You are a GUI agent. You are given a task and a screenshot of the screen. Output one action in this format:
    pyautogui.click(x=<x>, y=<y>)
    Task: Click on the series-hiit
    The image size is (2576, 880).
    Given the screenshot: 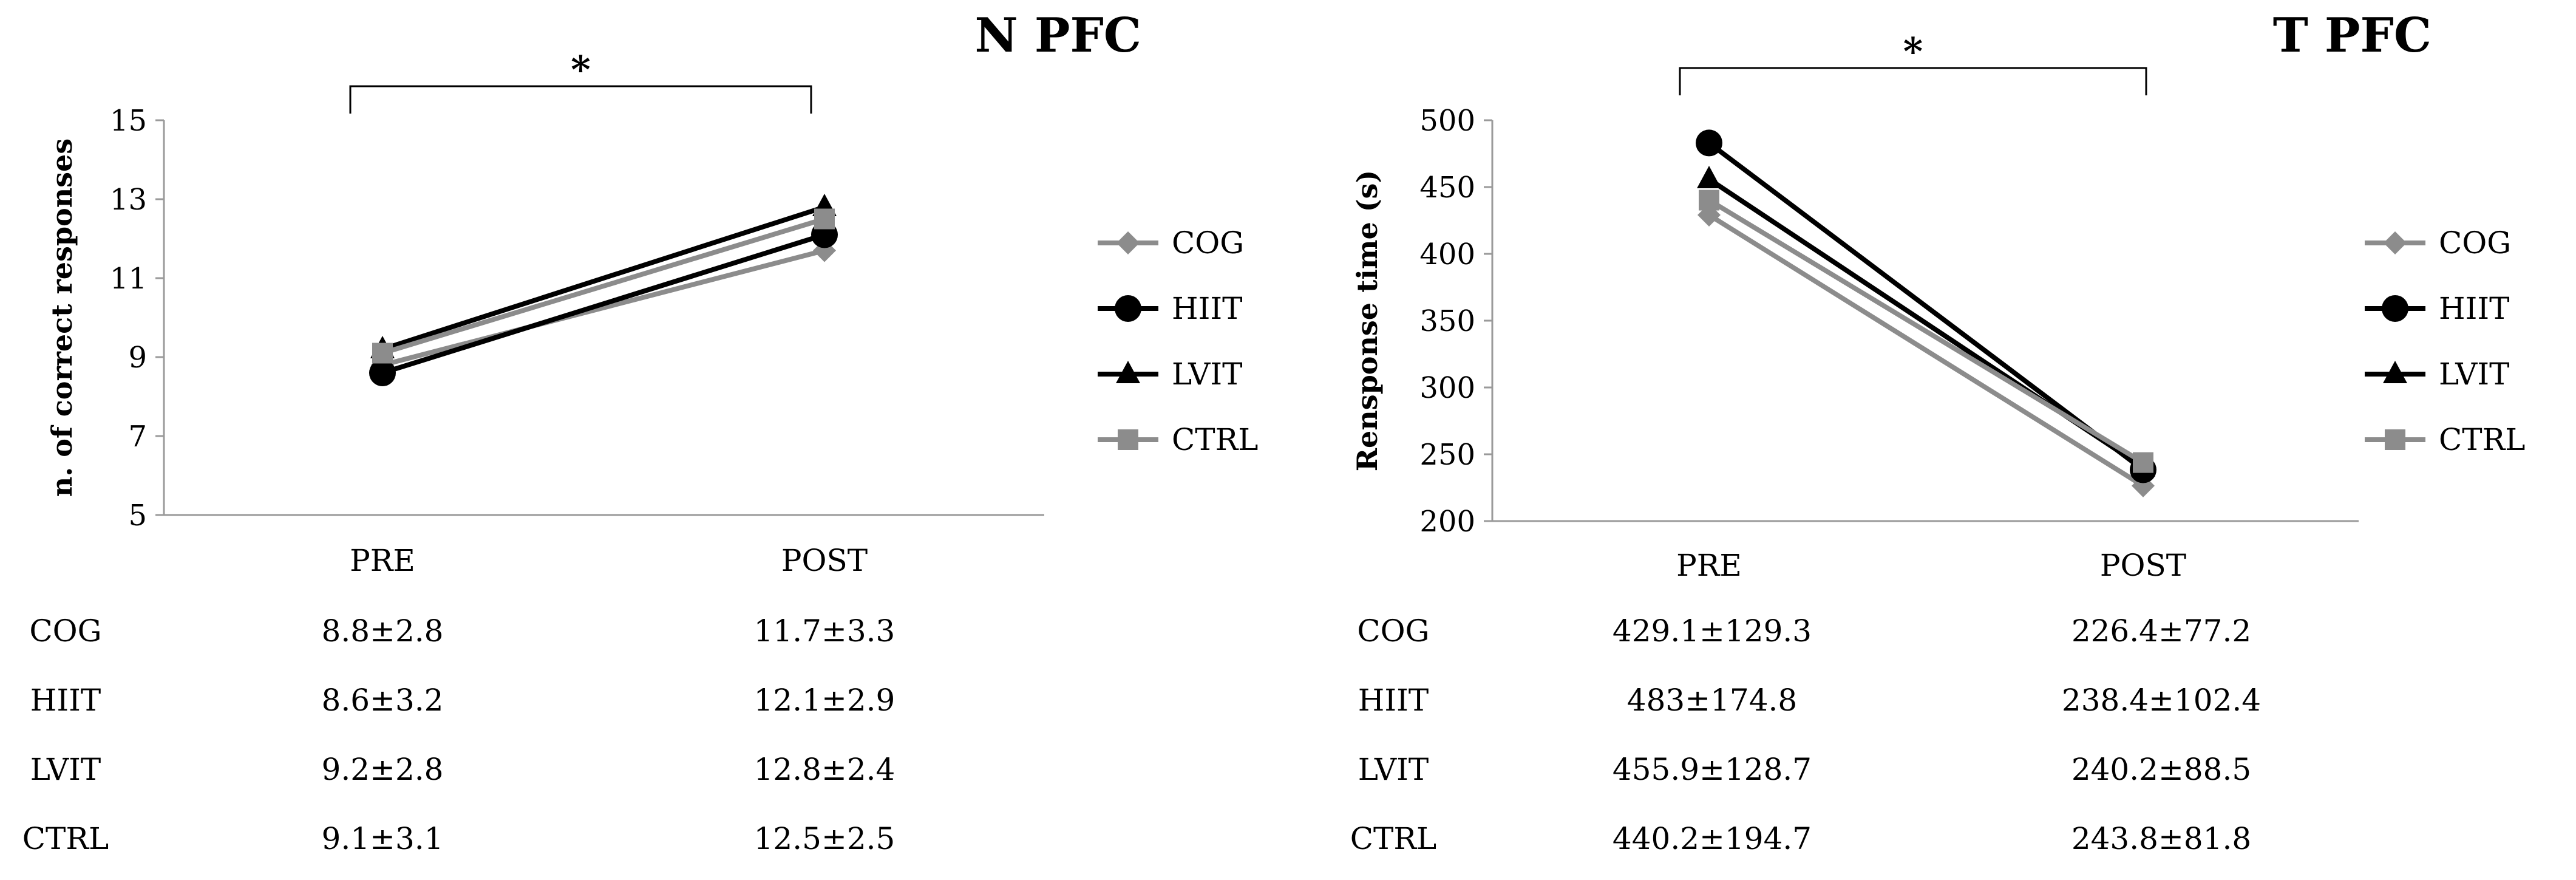 What is the action you would take?
    pyautogui.click(x=603, y=303)
    